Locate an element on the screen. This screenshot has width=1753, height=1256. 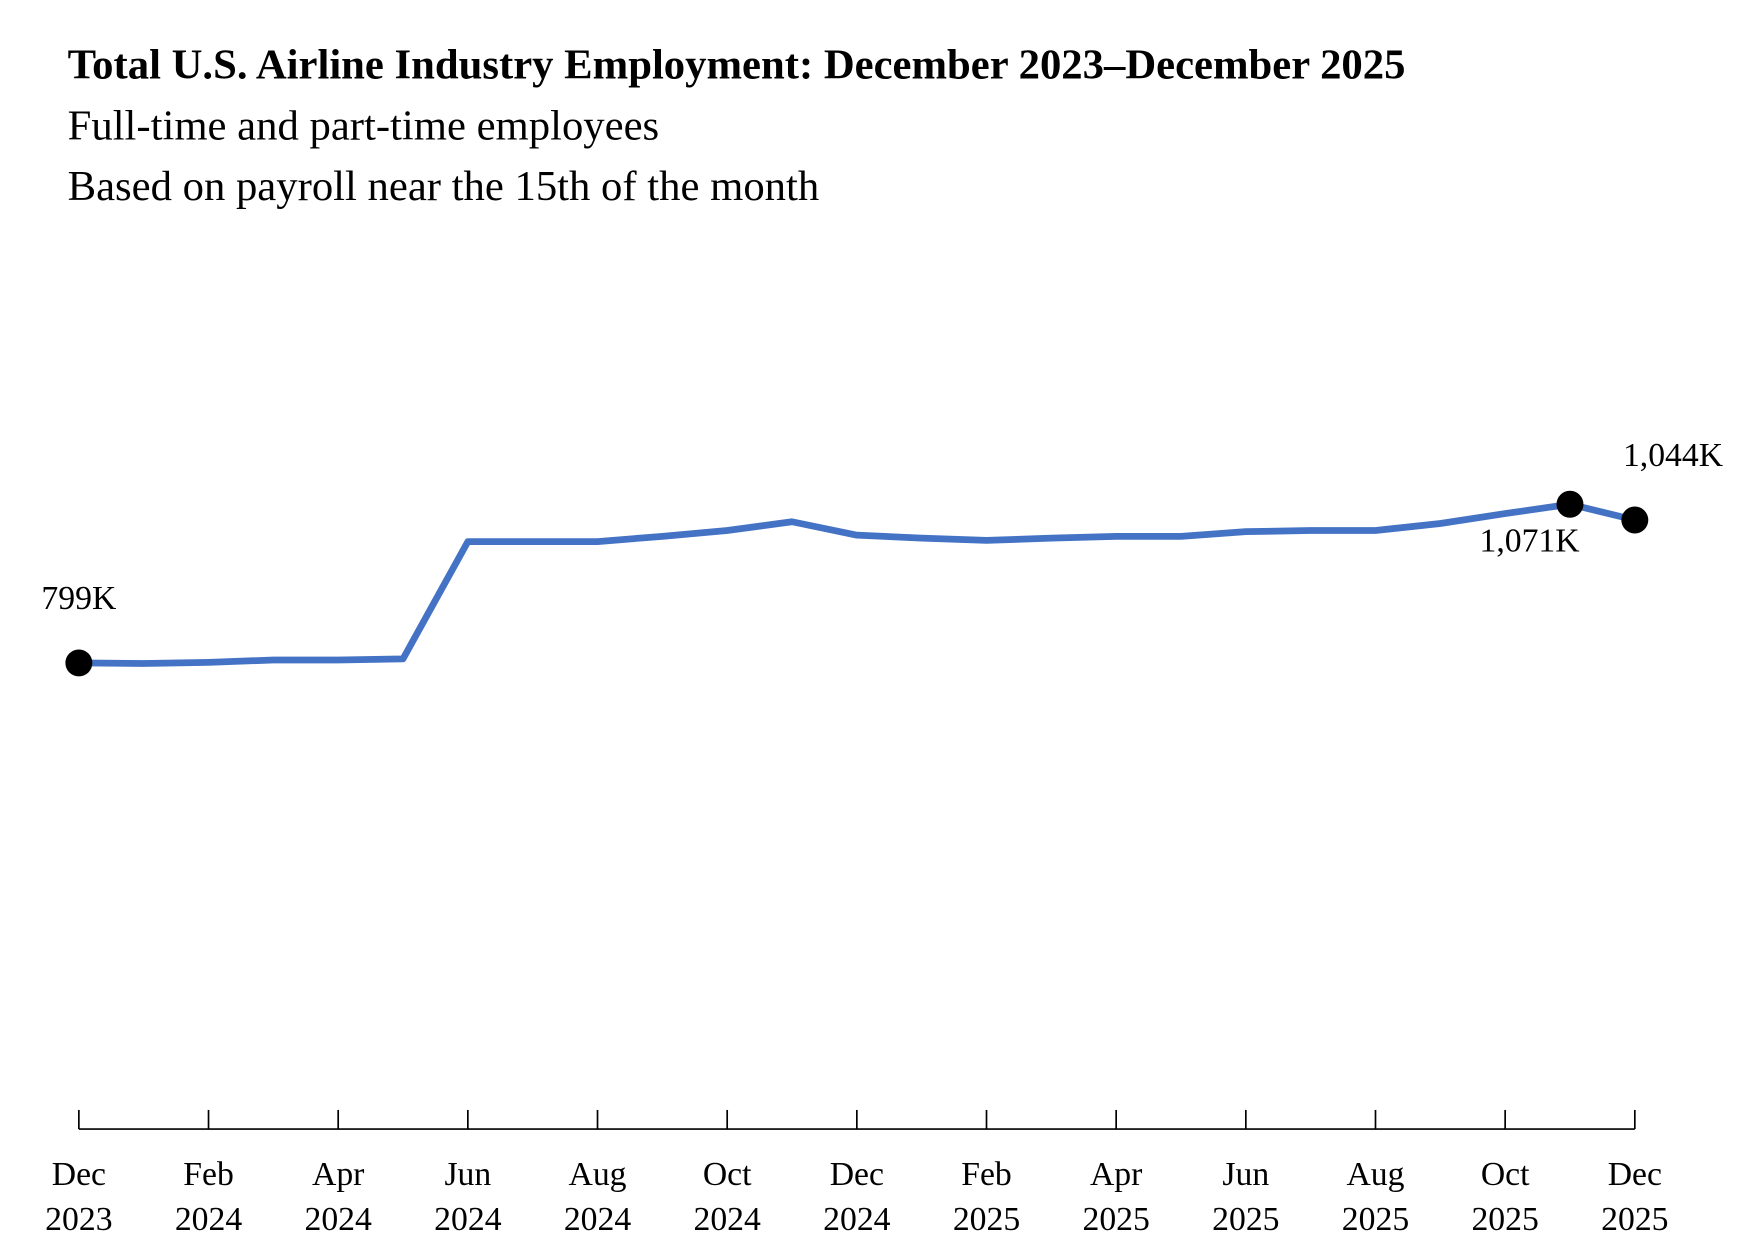
x-tick-label: Jun 2025 is located at coordinates (1245, 1197).